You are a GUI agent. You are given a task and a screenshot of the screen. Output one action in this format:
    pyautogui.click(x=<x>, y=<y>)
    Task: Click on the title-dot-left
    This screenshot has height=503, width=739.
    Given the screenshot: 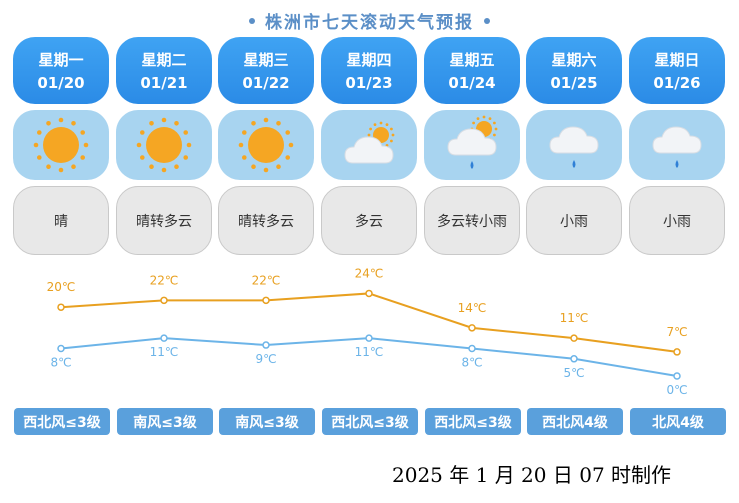 What is the action you would take?
    pyautogui.click(x=252, y=21)
    